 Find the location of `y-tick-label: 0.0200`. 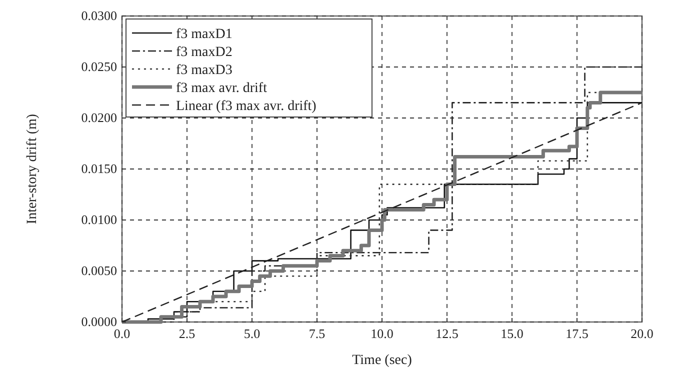

y-tick-label: 0.0200 is located at coordinates (99, 117).